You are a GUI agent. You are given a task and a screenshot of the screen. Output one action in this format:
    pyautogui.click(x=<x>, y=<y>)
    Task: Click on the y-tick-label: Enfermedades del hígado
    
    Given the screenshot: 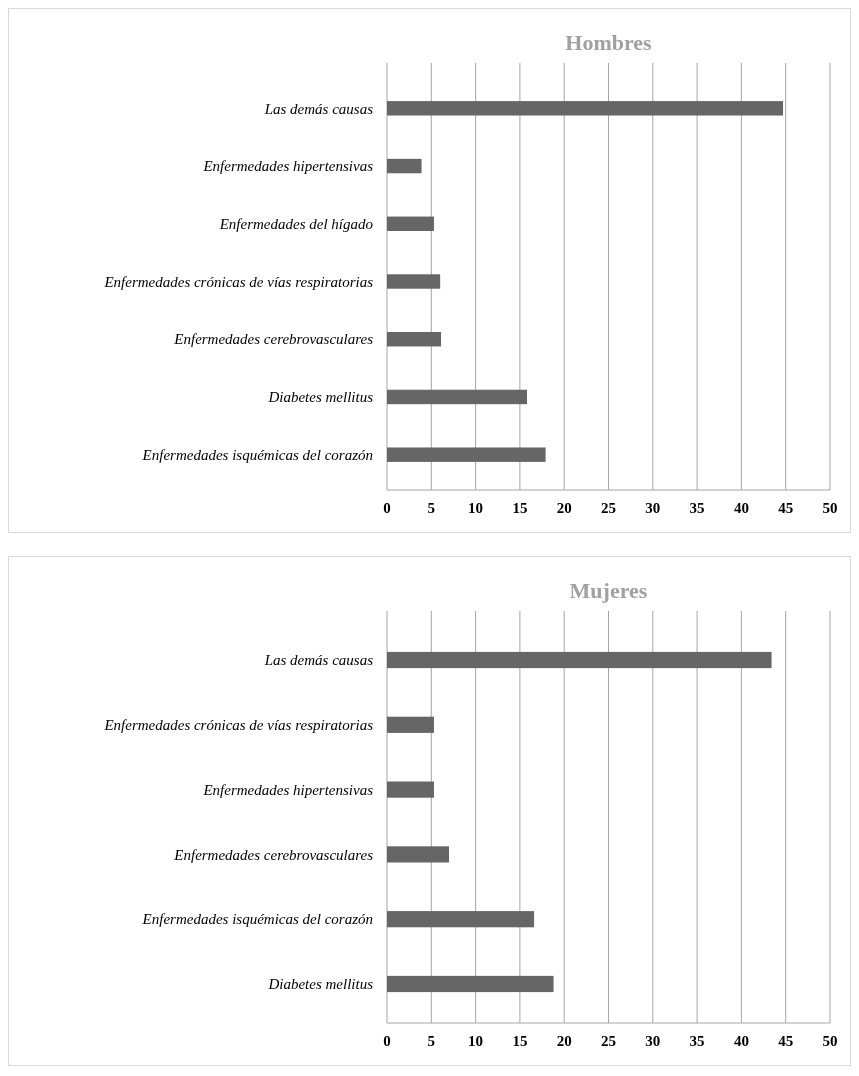 What is the action you would take?
    pyautogui.click(x=296, y=224)
    